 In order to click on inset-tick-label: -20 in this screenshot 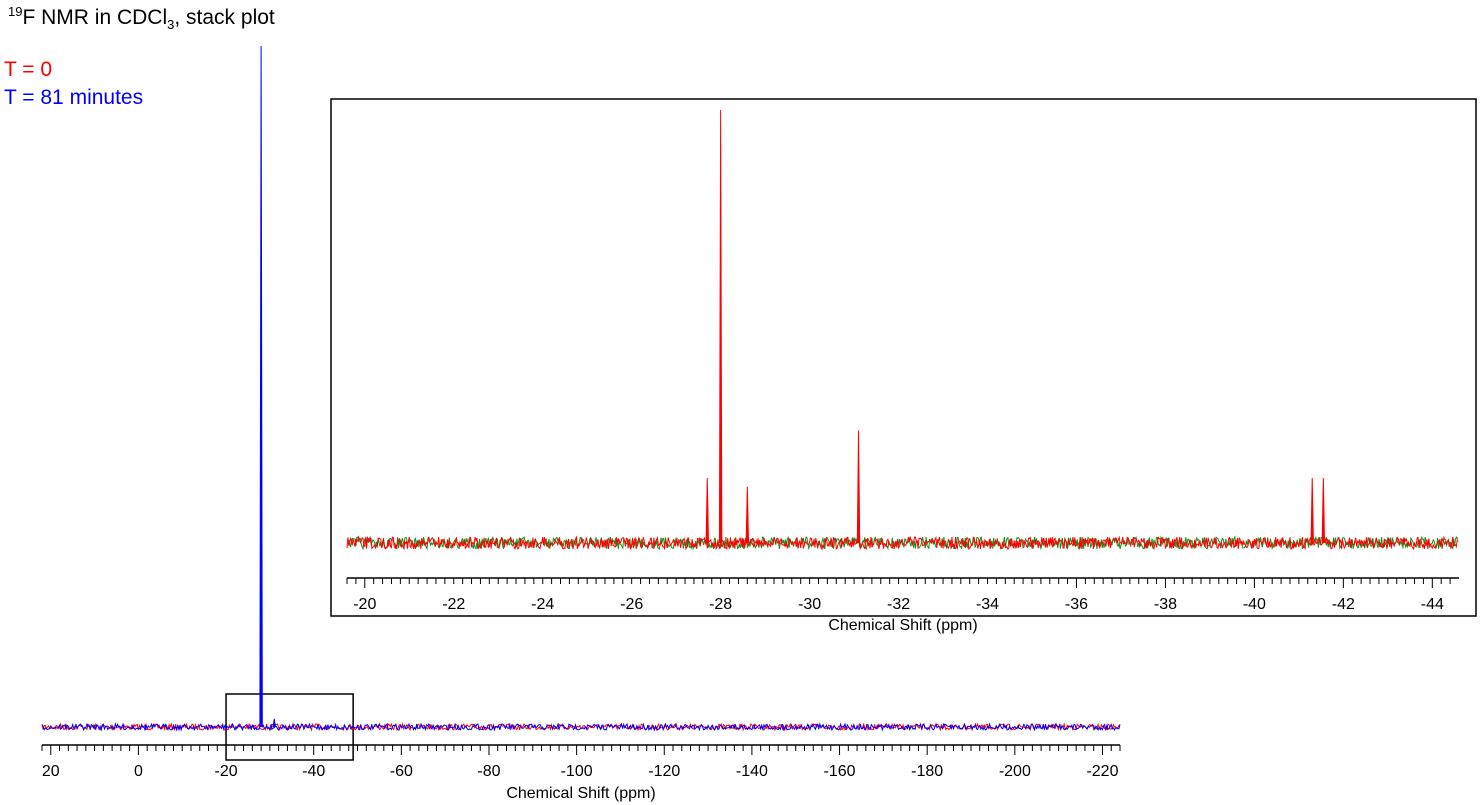, I will do `click(364, 604)`.